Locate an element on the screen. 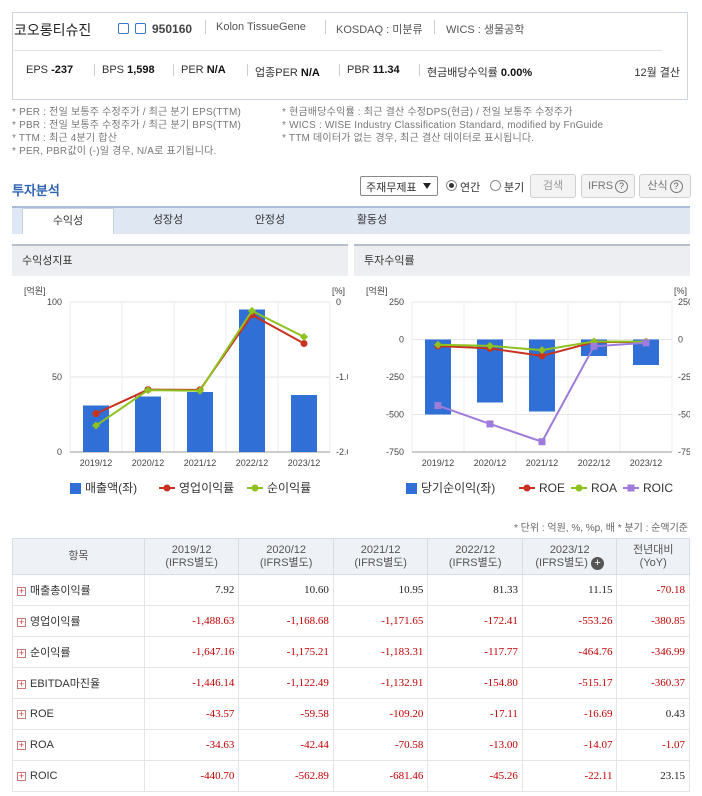 The width and height of the screenshot is (702, 796). right-tick-label: 250 is located at coordinates (684, 302).